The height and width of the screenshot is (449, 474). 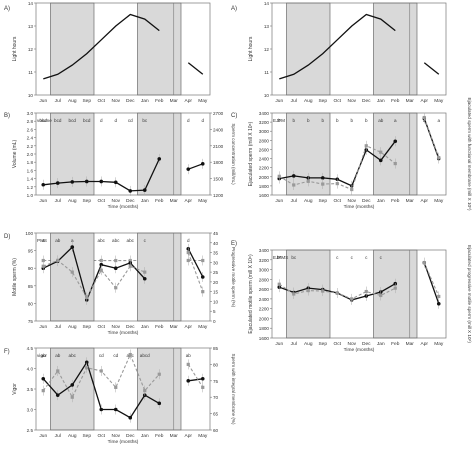 What do you see at coordinates (359, 207) in the screenshot?
I see `x-axis-label: Time (months)` at bounding box center [359, 207].